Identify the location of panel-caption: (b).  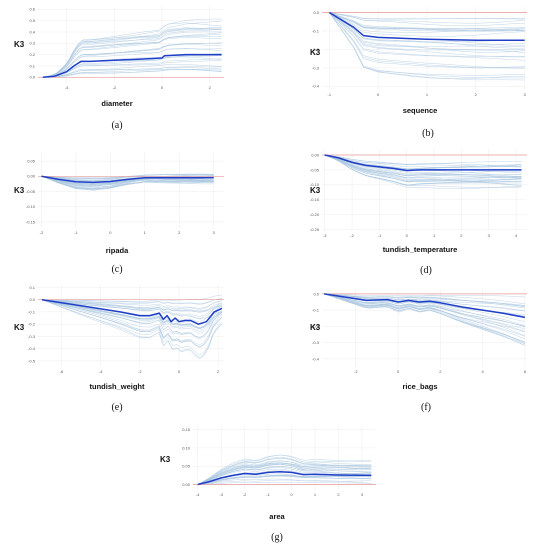
(428, 133).